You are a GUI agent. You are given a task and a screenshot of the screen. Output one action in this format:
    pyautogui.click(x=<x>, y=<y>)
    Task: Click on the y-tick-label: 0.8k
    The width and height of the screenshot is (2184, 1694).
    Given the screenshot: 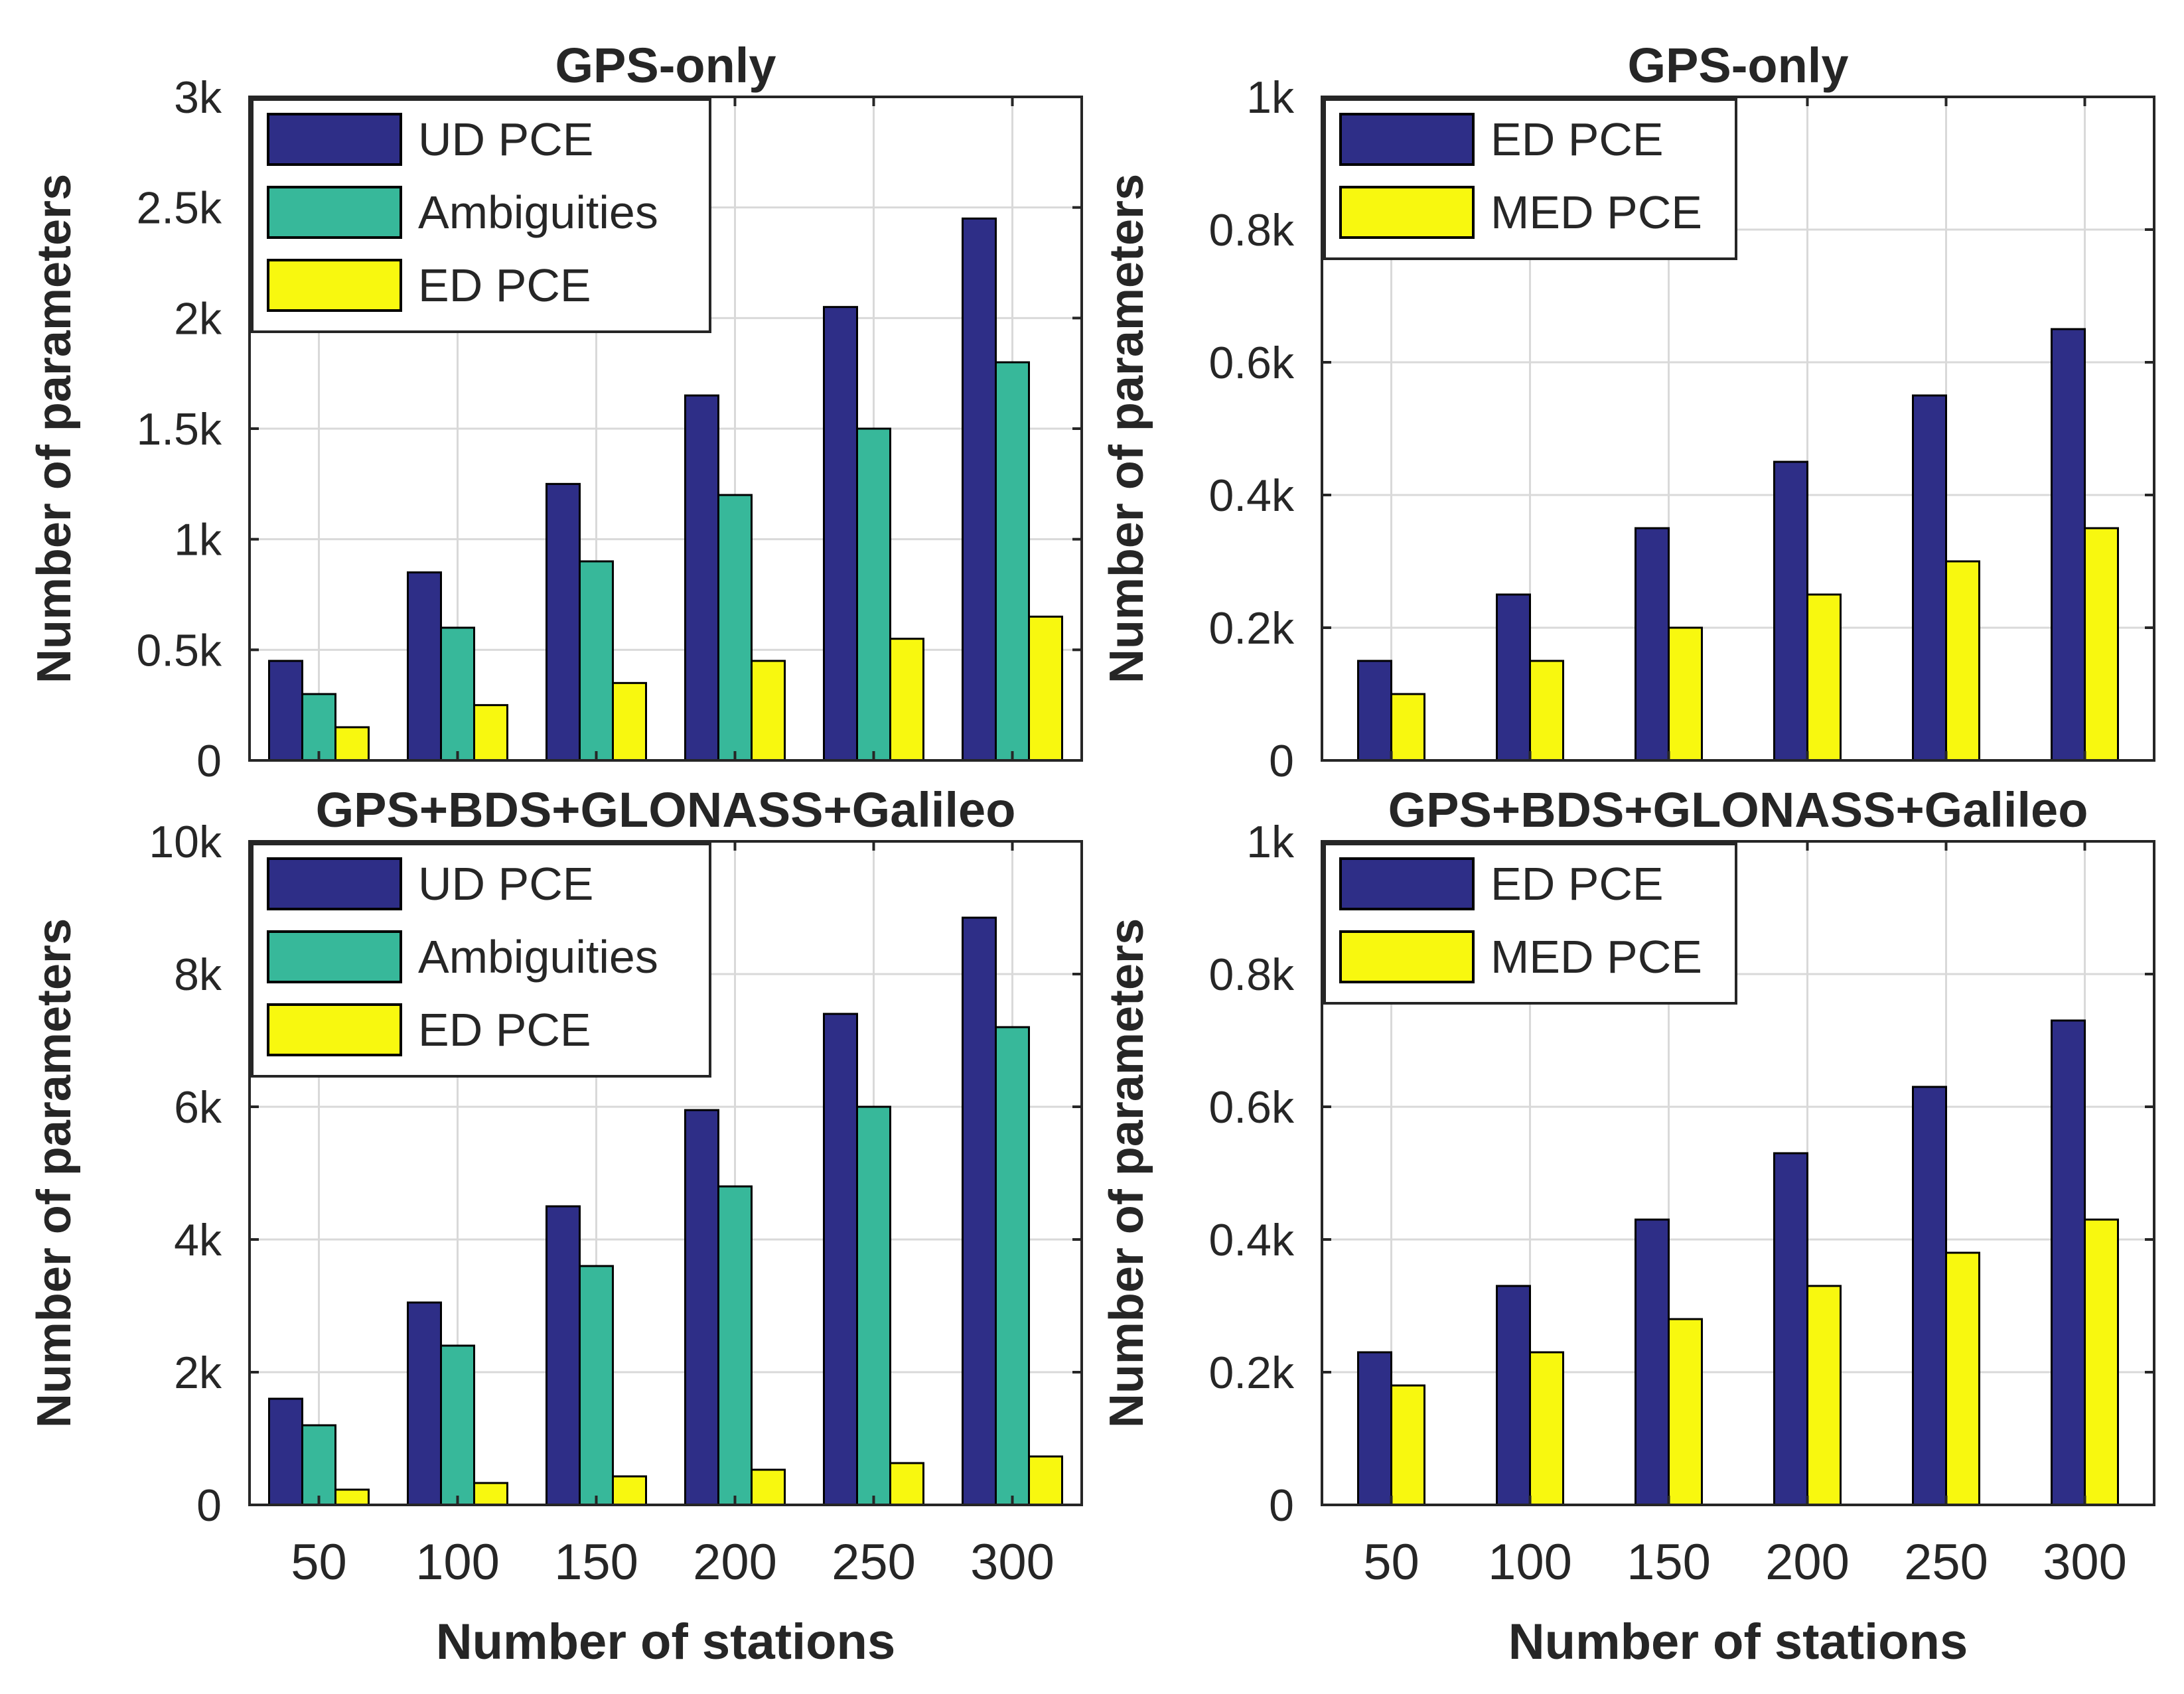 What is the action you would take?
    pyautogui.click(x=1251, y=975)
    